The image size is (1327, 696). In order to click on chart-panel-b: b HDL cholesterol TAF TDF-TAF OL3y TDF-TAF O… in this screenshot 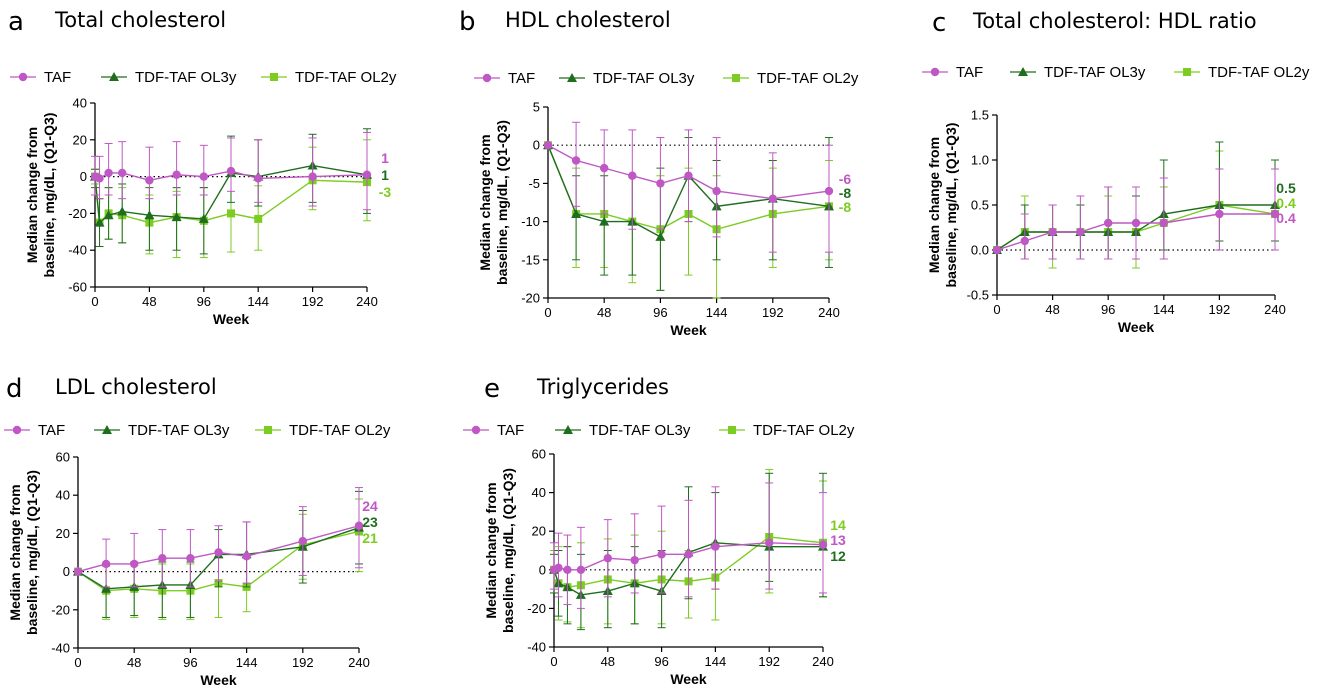, I will do `click(659, 172)`.